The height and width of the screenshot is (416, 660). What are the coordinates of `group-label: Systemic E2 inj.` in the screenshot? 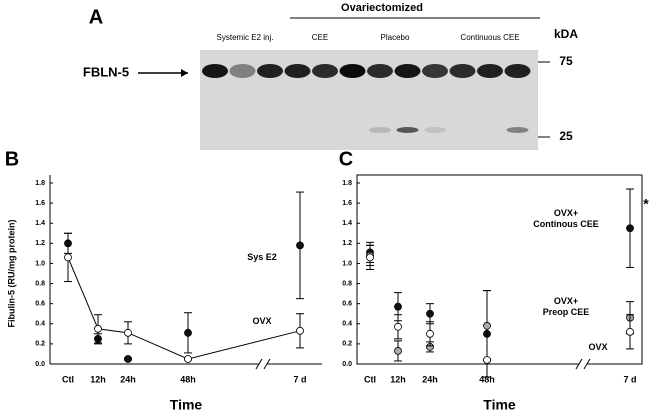 It's located at (245, 37).